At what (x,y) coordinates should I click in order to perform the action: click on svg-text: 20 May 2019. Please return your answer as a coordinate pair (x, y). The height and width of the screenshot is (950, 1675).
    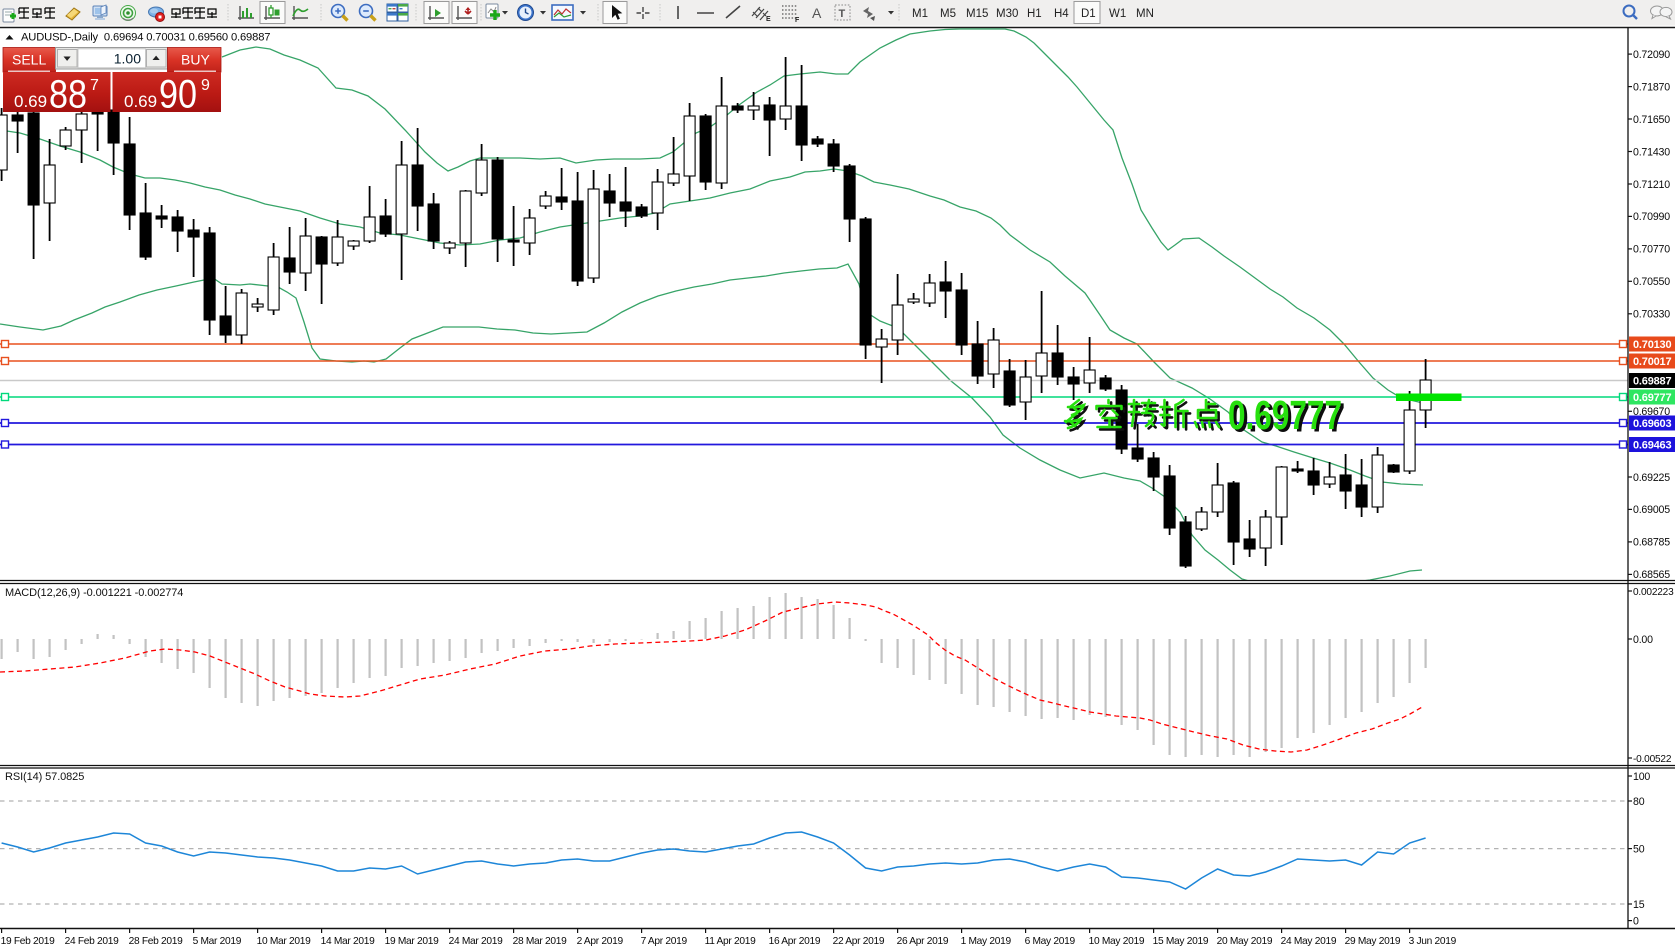
    Looking at the image, I should click on (1245, 941).